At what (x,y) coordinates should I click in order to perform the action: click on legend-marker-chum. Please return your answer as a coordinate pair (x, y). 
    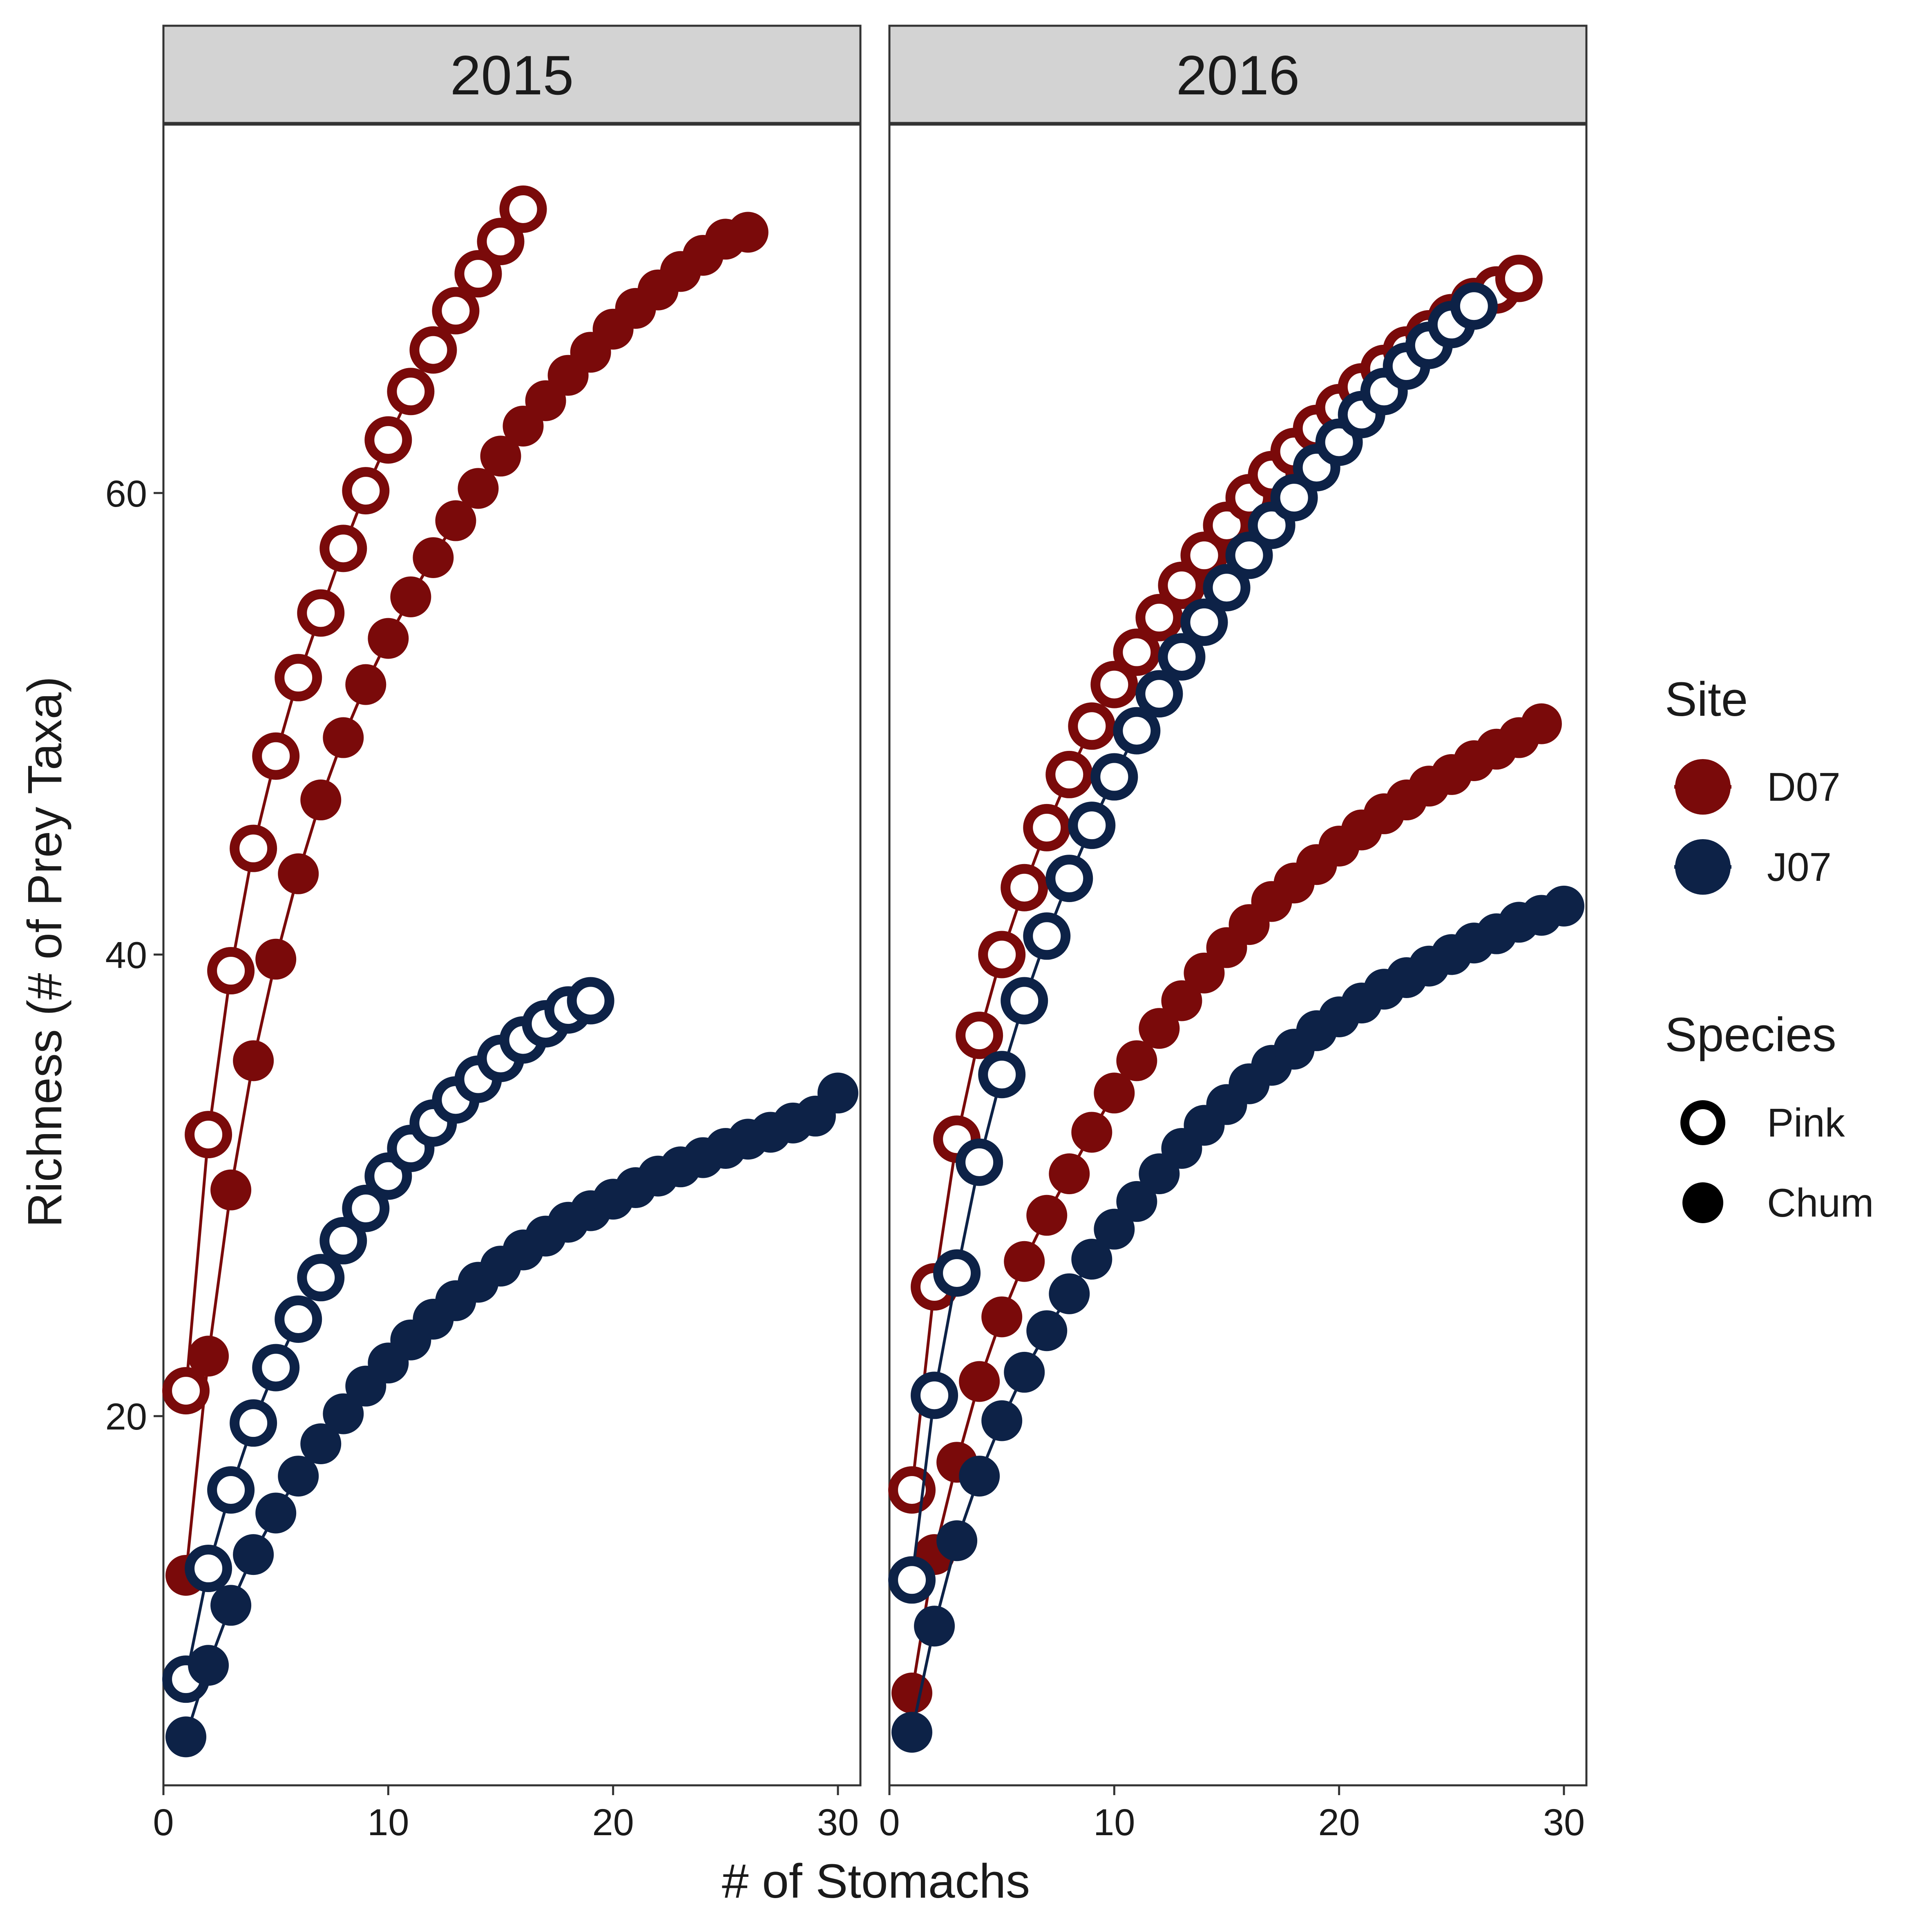
    Looking at the image, I should click on (1702, 1202).